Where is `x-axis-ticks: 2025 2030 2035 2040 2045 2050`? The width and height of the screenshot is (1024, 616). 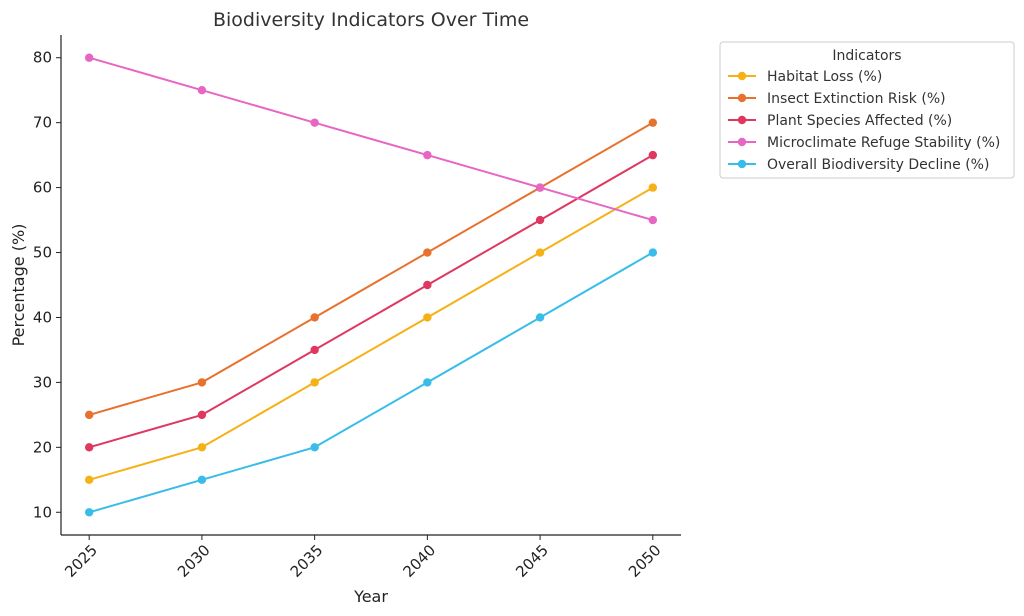
x-axis-ticks: 2025 2030 2035 2040 2045 2050 is located at coordinates (363, 558).